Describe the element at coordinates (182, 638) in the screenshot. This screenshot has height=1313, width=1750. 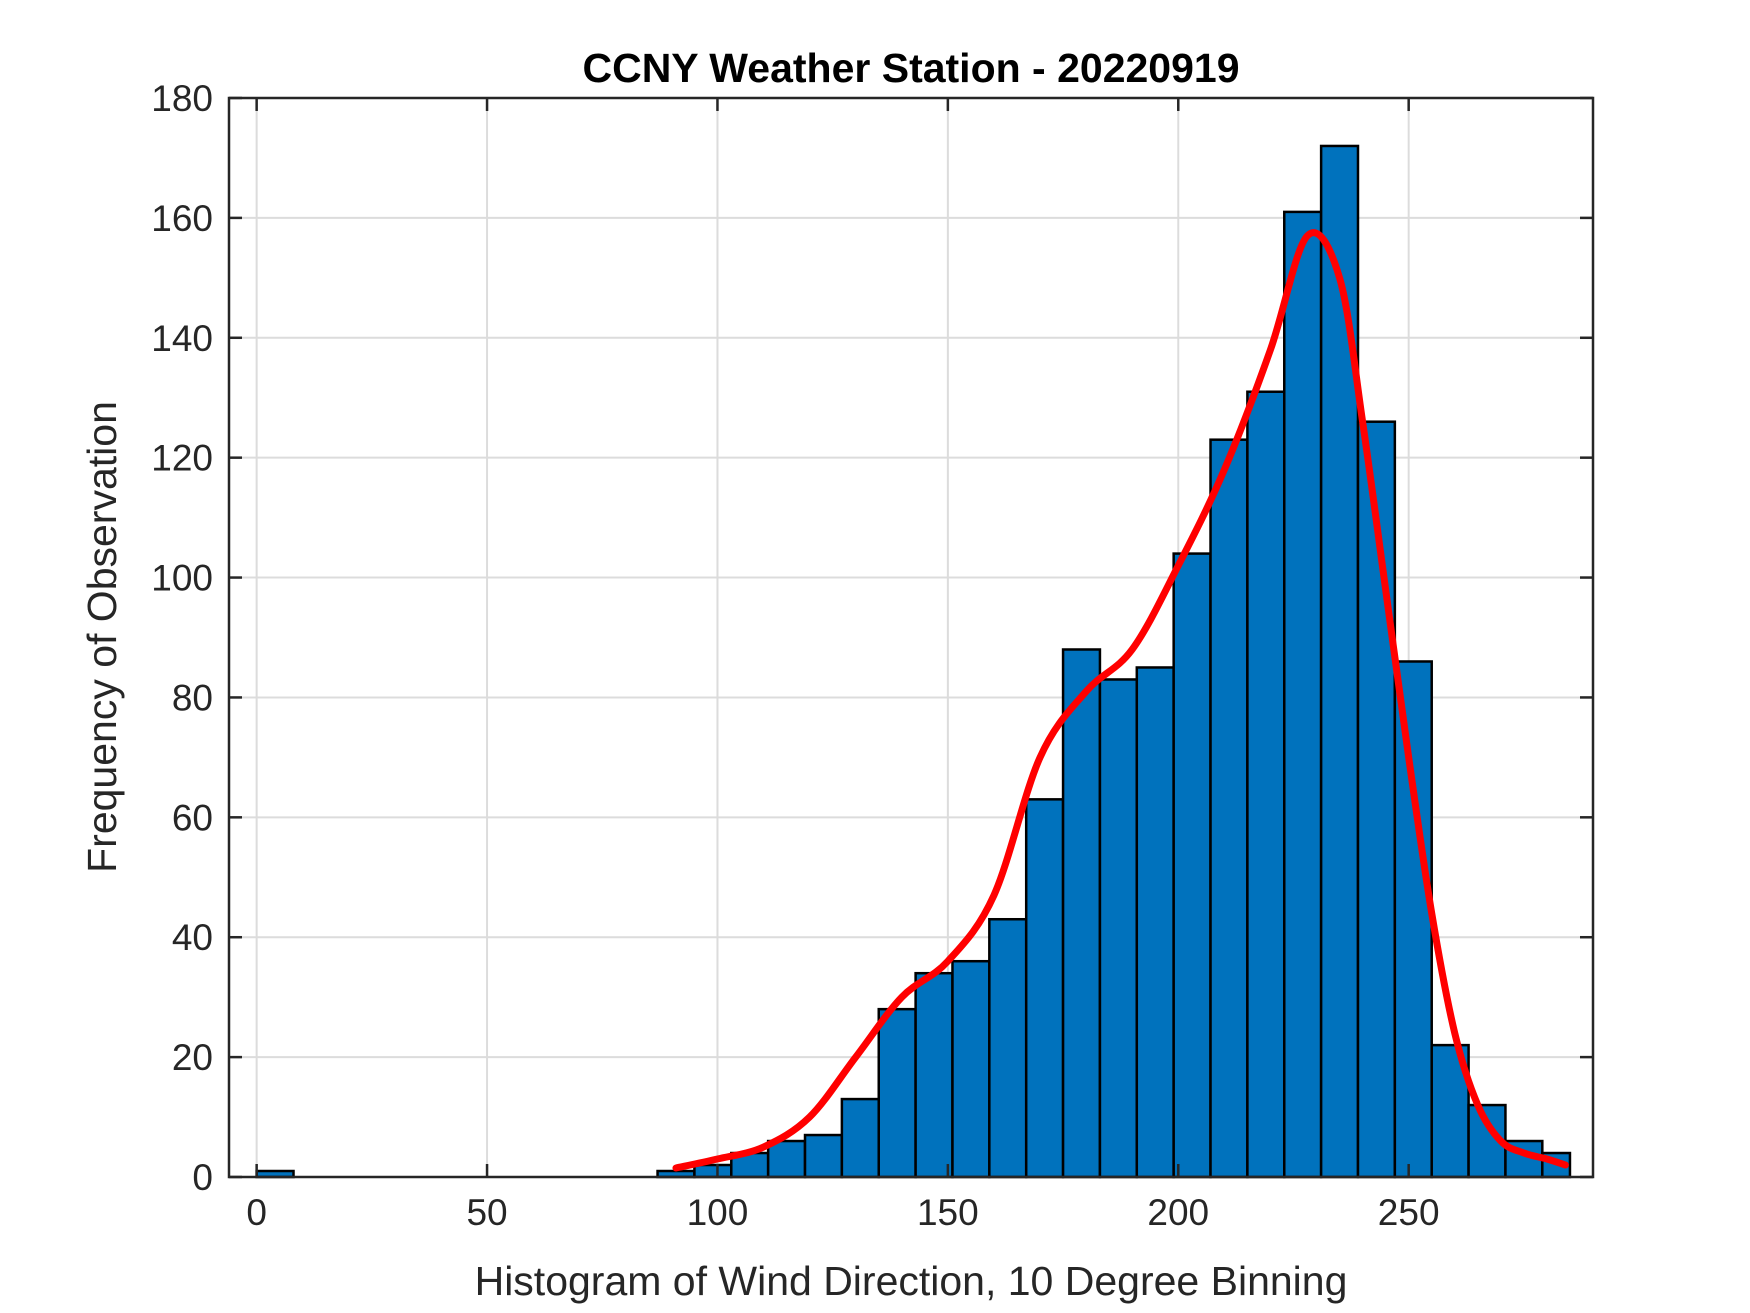
I see `y-tick-labels: 0 20 40 60 80 100 120 140 160 180` at that location.